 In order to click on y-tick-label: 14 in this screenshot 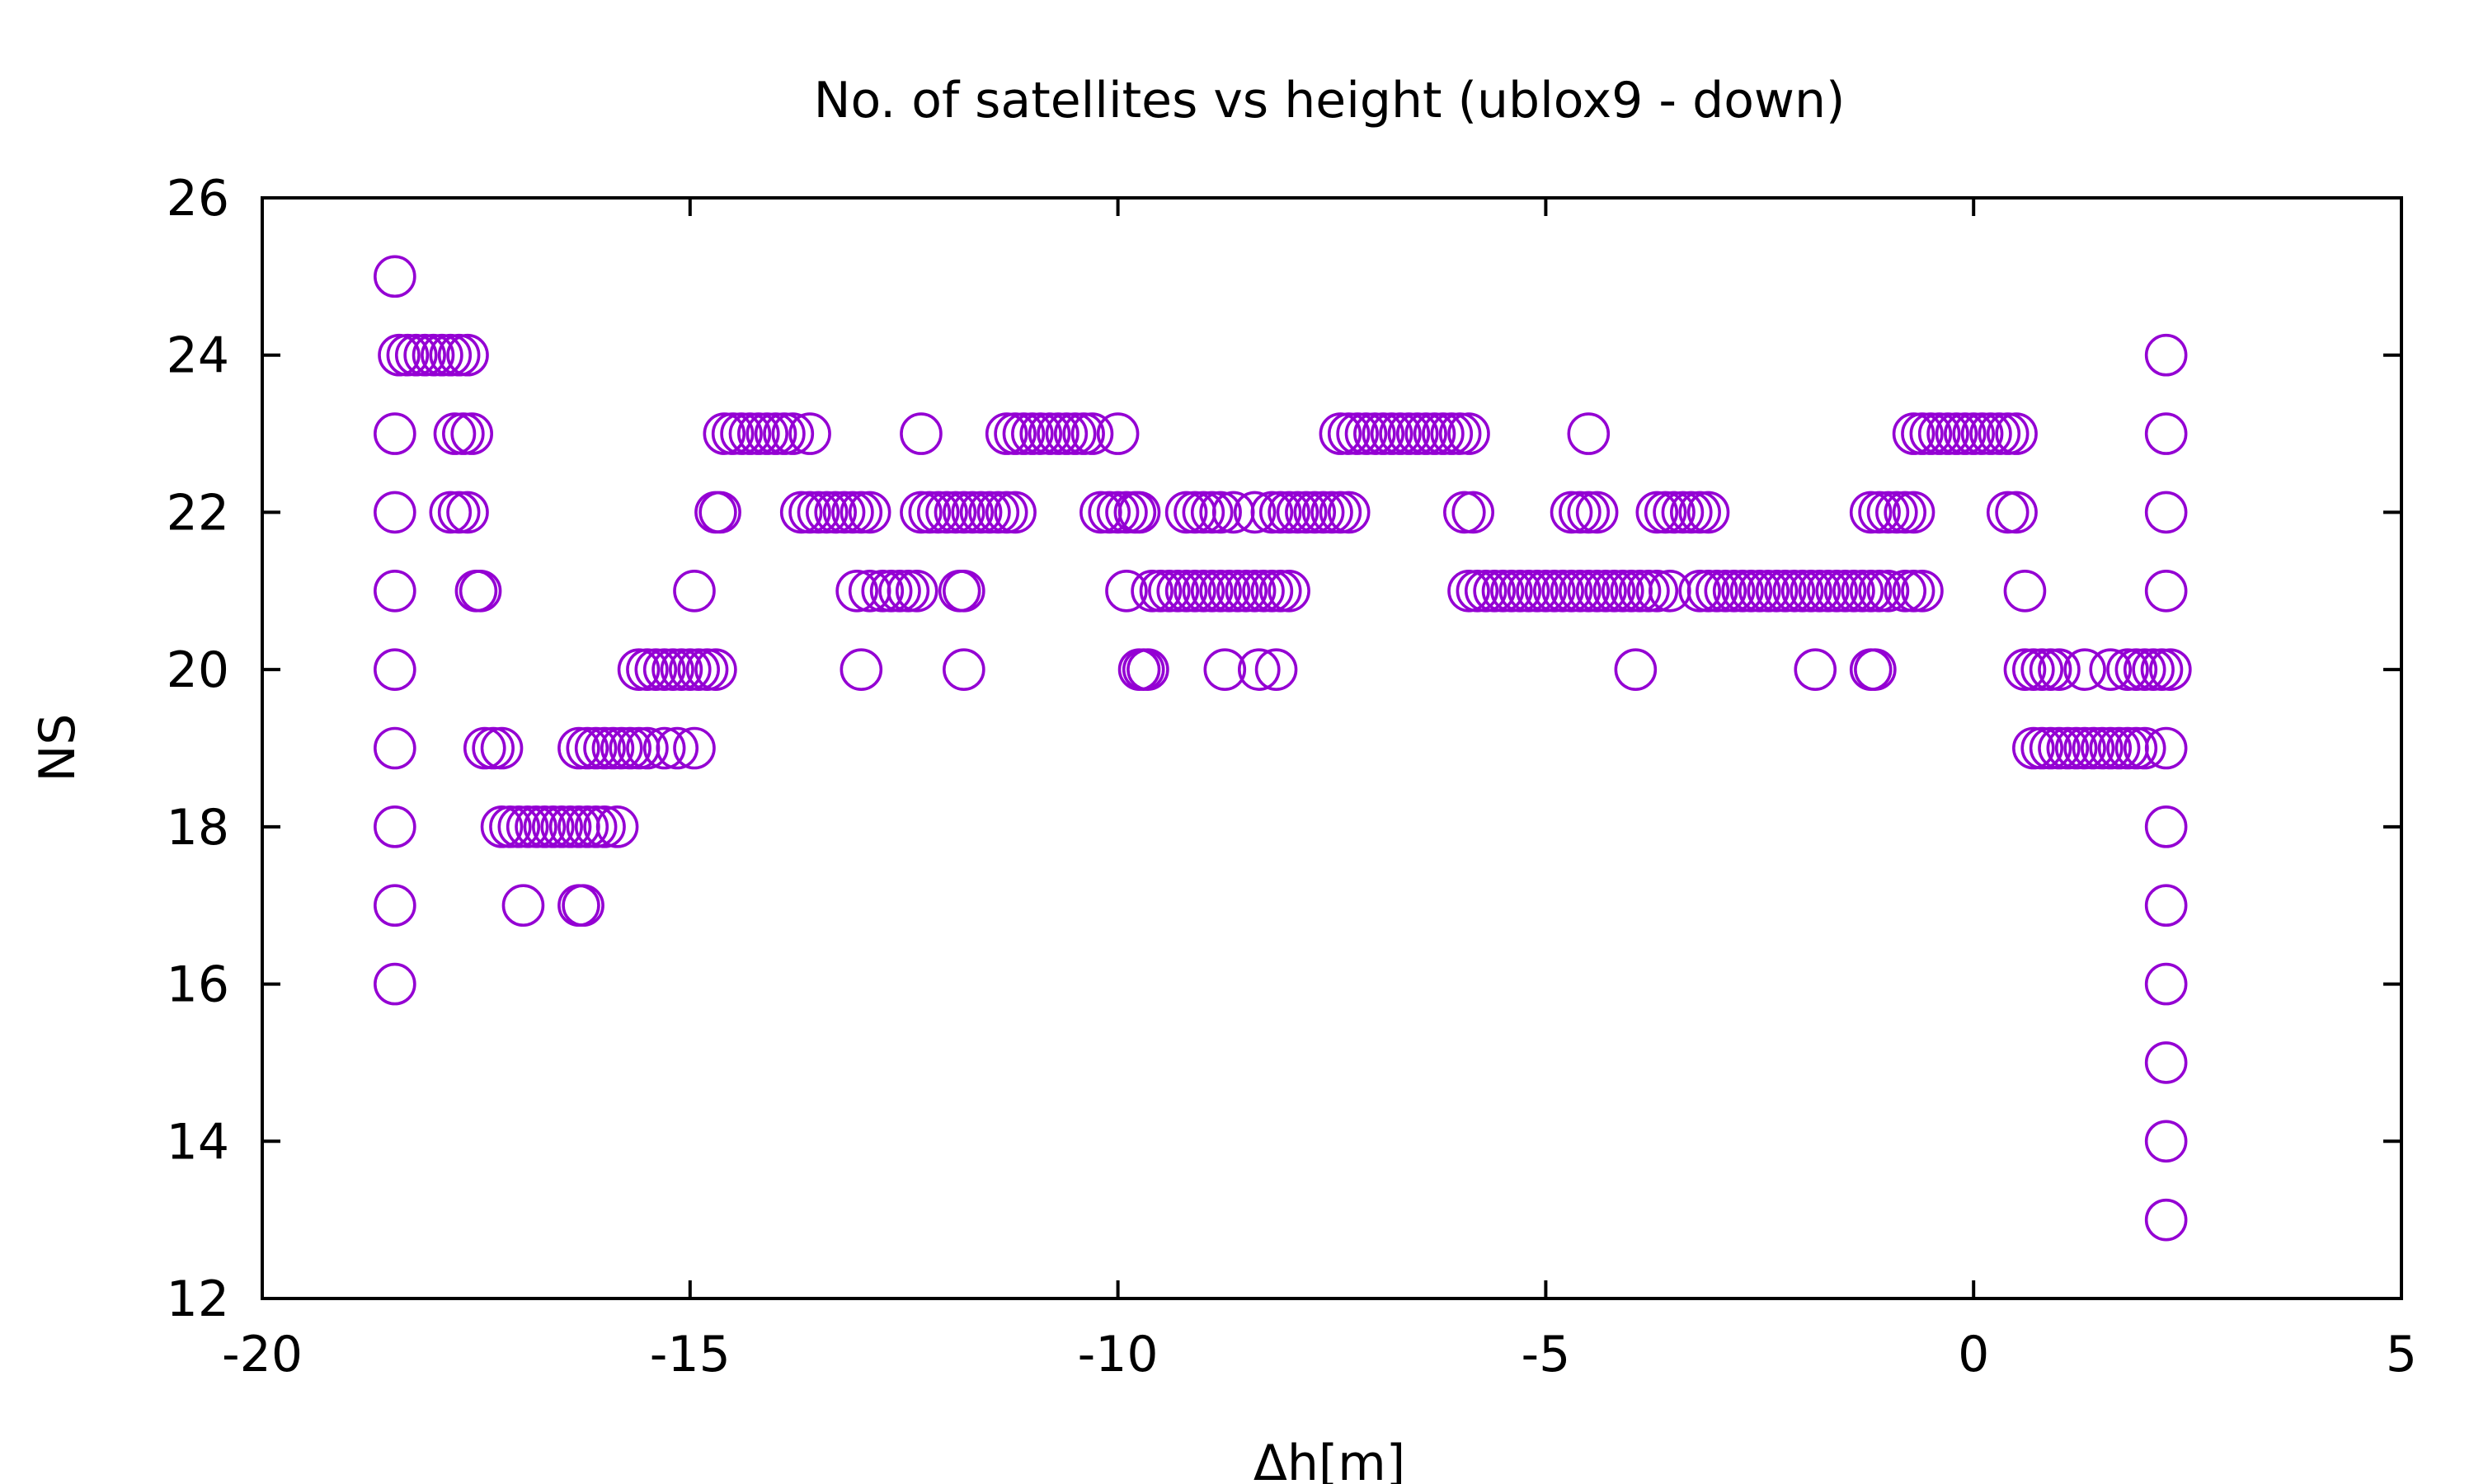, I will do `click(198, 1142)`.